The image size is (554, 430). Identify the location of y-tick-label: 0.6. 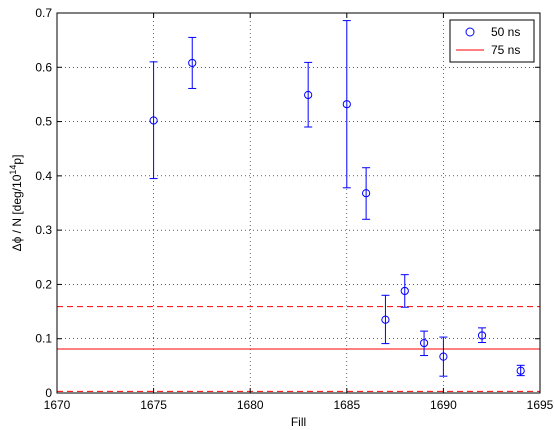
(43, 67).